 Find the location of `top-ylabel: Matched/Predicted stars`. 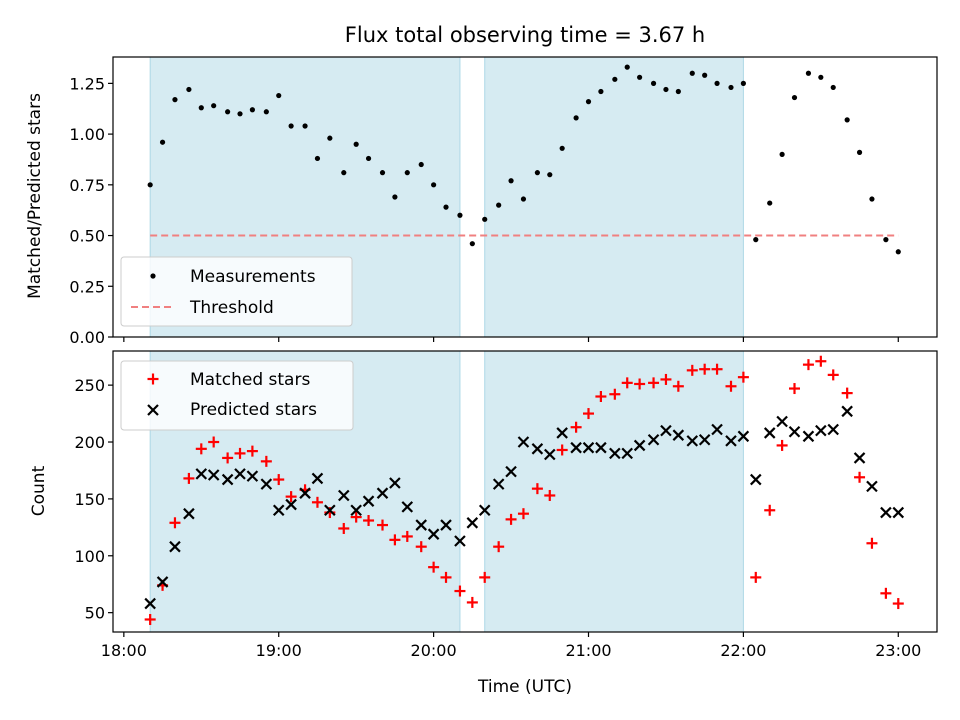

top-ylabel: Matched/Predicted stars is located at coordinates (35, 196).